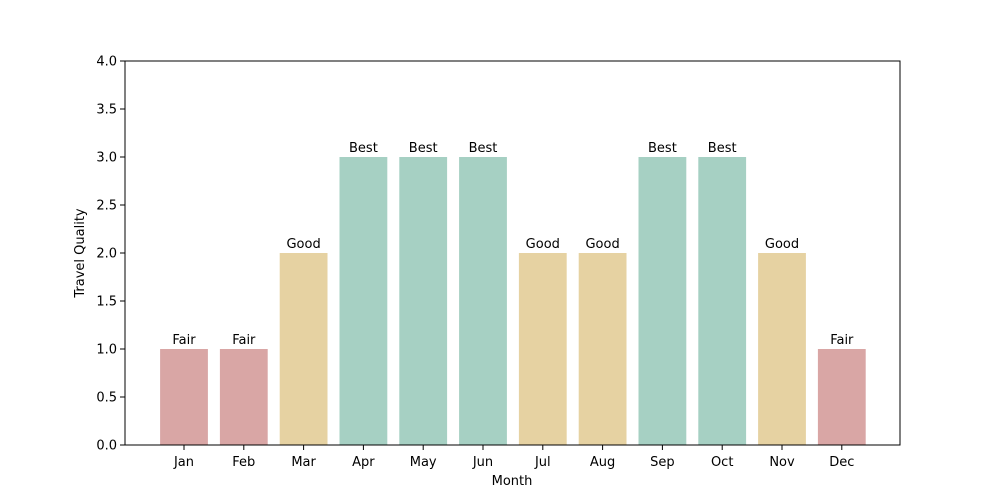 Image resolution: width=1000 pixels, height=504 pixels. What do you see at coordinates (184, 397) in the screenshot?
I see `bar-jan` at bounding box center [184, 397].